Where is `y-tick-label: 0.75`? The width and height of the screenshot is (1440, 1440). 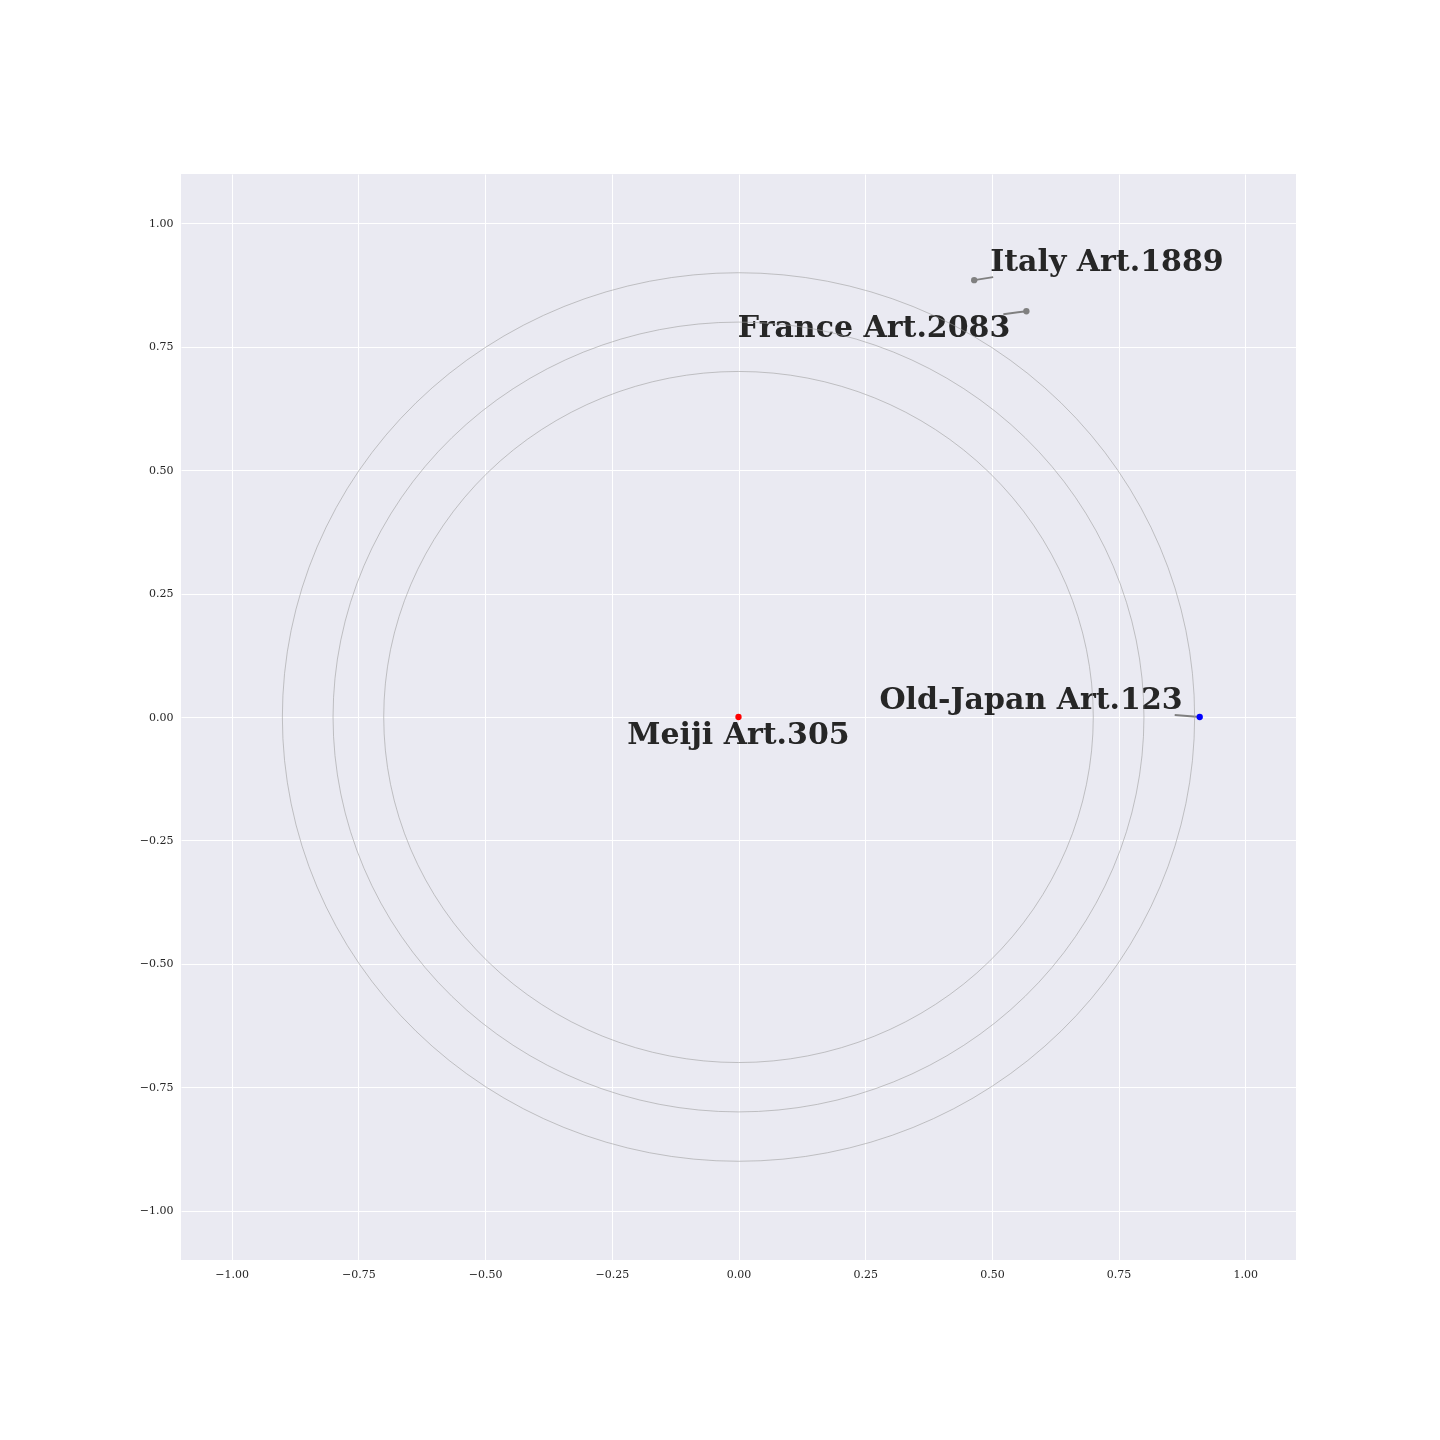
y-tick-label: 0.75 is located at coordinates (161, 347).